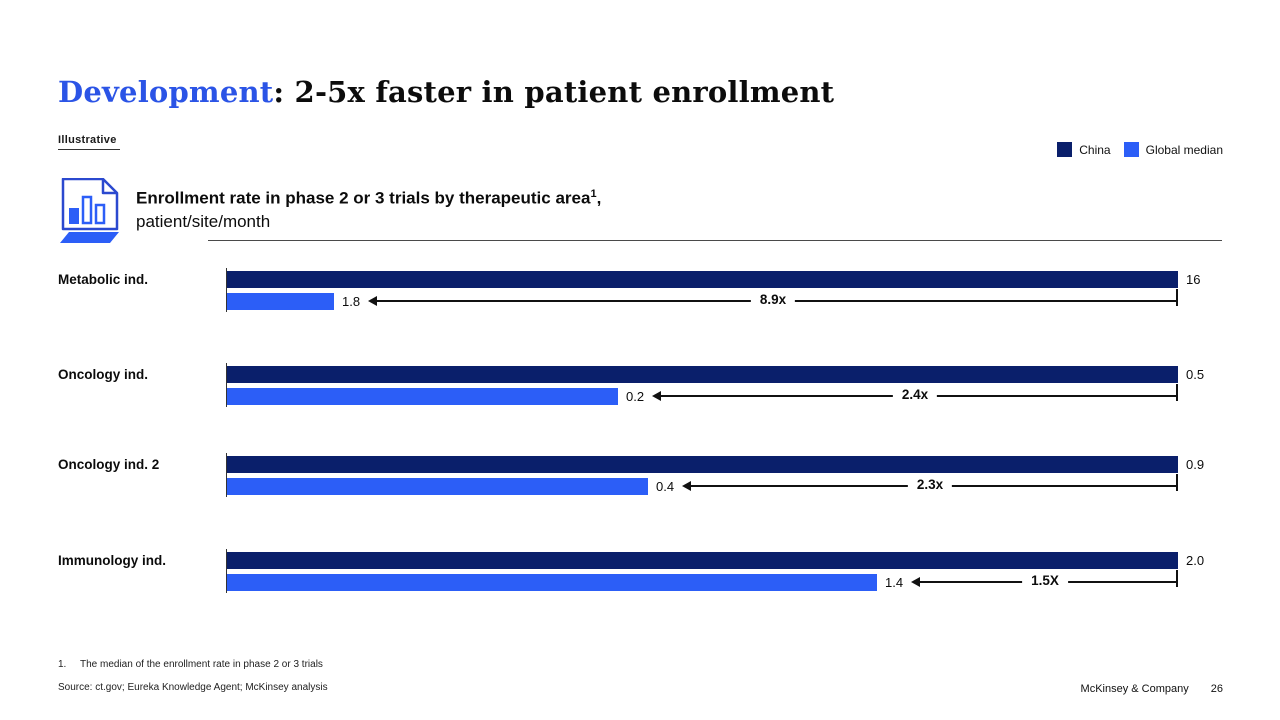  Describe the element at coordinates (930, 484) in the screenshot. I see `ratio-label: 2.3x` at that location.